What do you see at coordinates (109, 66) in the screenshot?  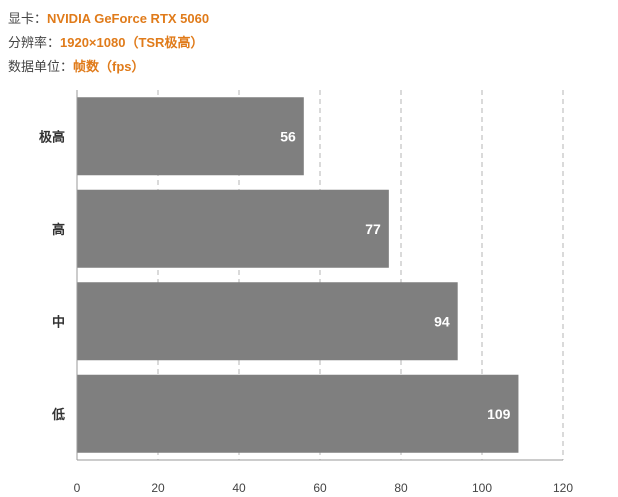 I see `unit-value: 帧数（fps）` at bounding box center [109, 66].